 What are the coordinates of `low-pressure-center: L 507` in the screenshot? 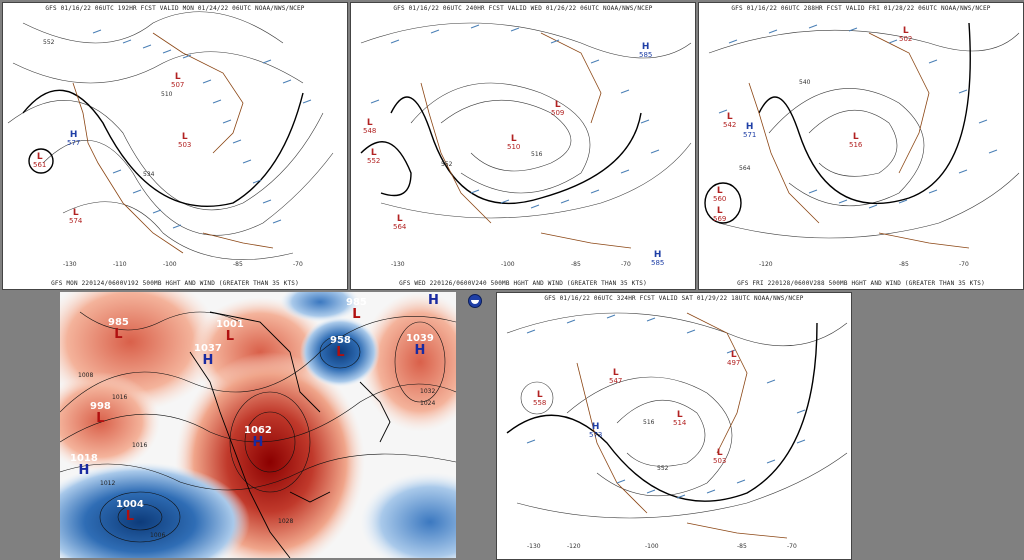 It's located at (178, 80).